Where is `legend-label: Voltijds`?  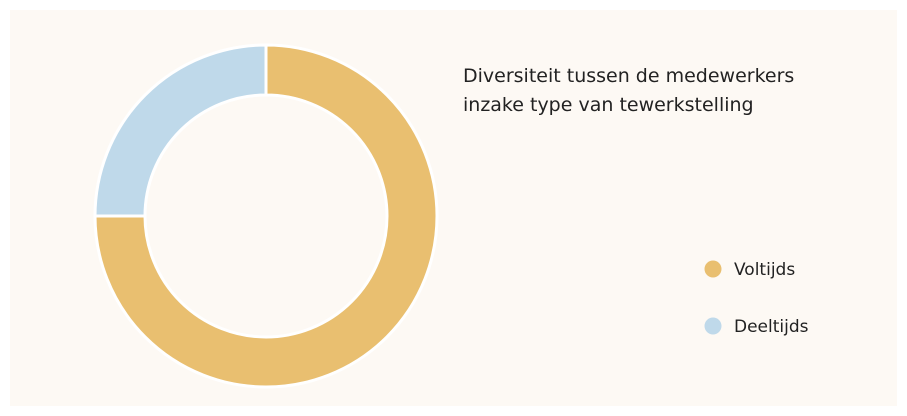 legend-label: Voltijds is located at coordinates (764, 270).